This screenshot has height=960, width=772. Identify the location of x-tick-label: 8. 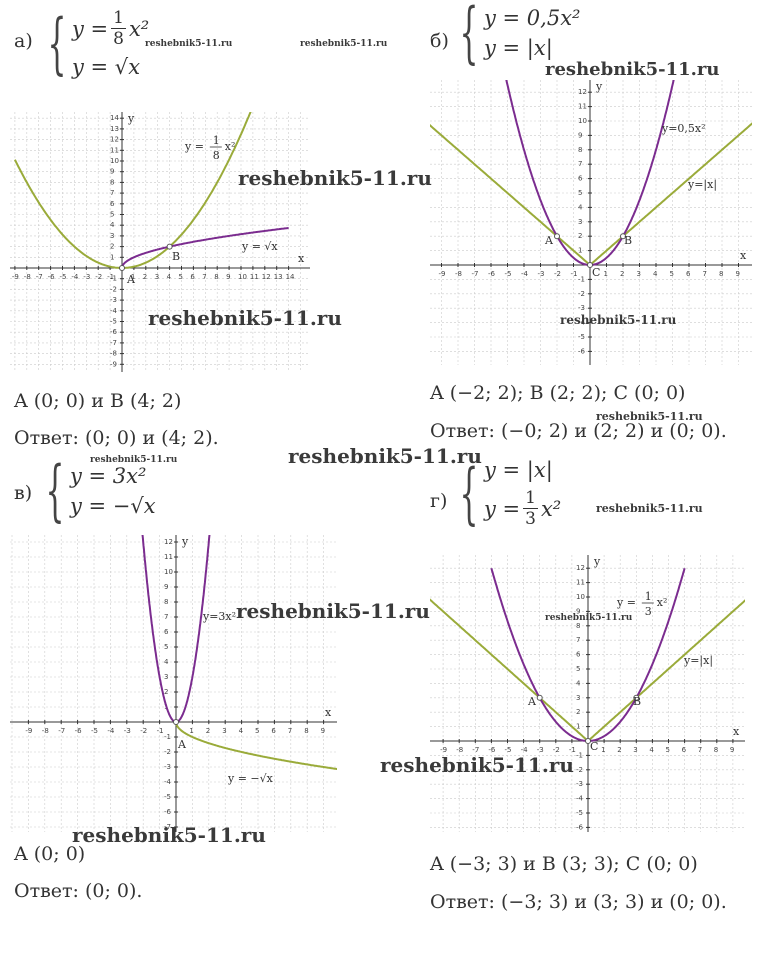
(721, 274).